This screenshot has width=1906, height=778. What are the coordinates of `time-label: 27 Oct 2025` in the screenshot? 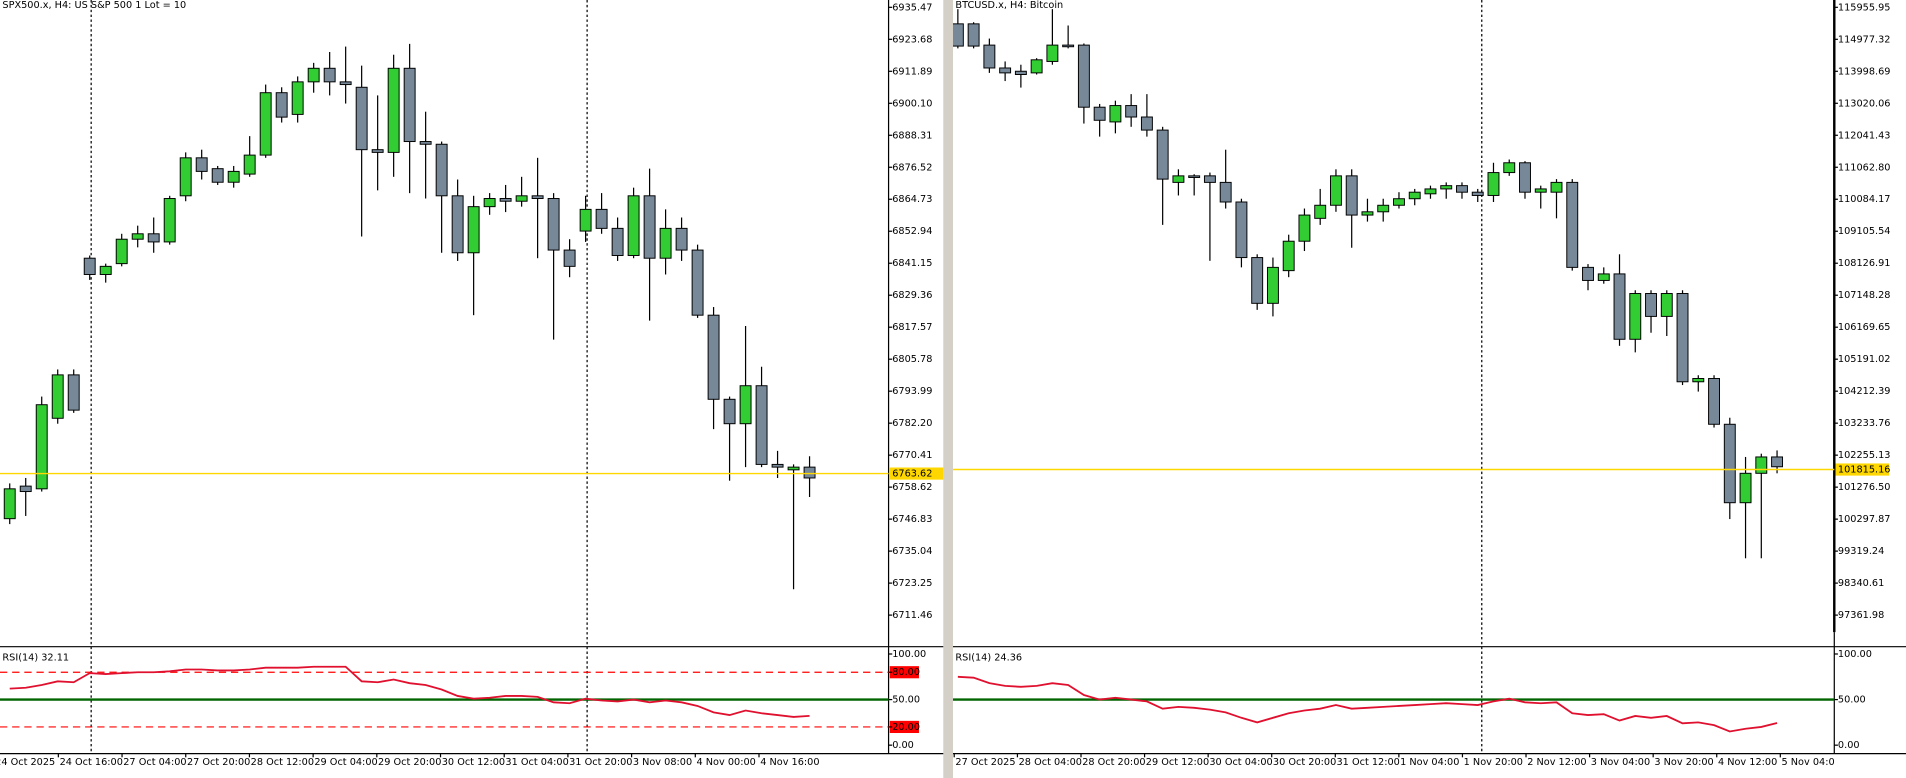 It's located at (985, 762).